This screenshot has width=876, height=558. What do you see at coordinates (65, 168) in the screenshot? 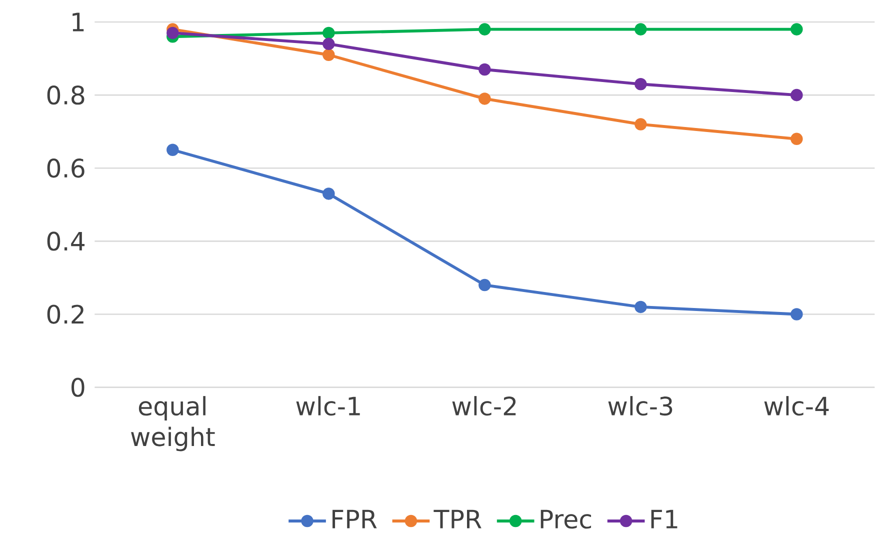
I see `y-tick-label: 0.6` at bounding box center [65, 168].